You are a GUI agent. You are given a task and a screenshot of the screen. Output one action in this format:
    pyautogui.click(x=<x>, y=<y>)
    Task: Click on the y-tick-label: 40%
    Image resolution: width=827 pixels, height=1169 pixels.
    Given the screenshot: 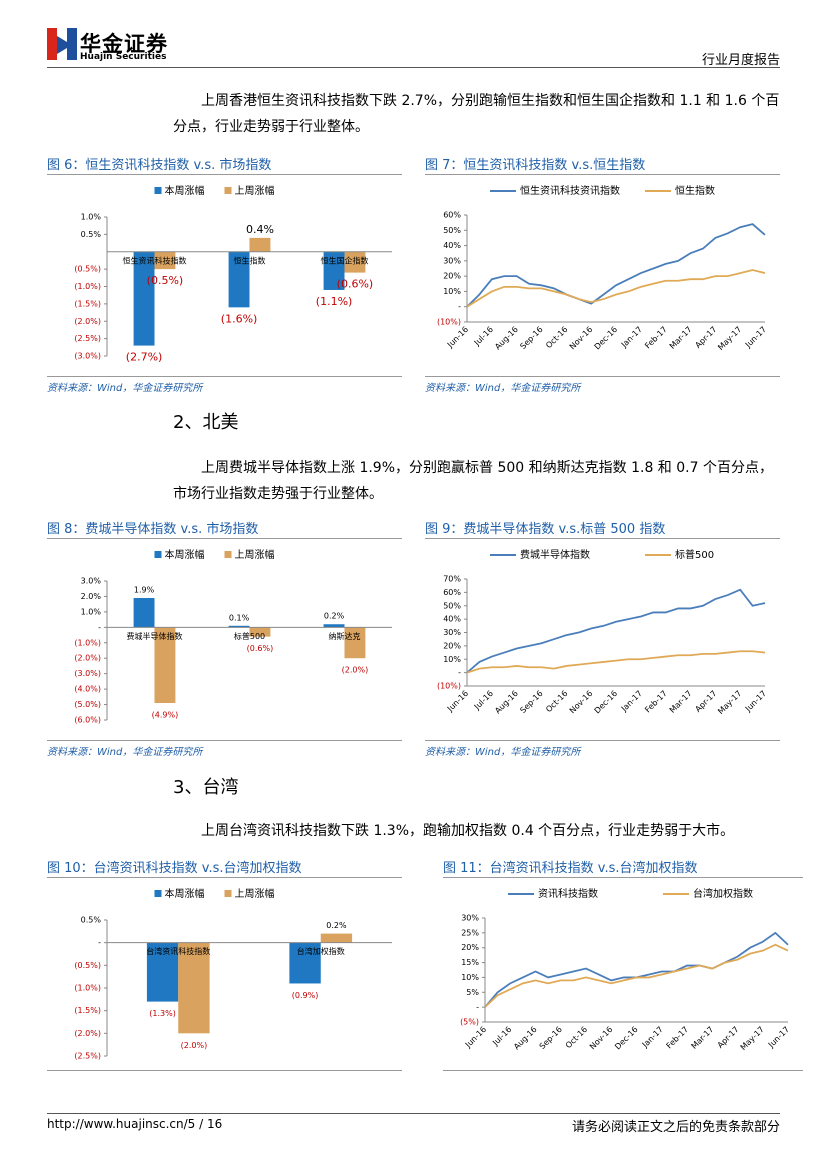 What is the action you would take?
    pyautogui.click(x=452, y=245)
    